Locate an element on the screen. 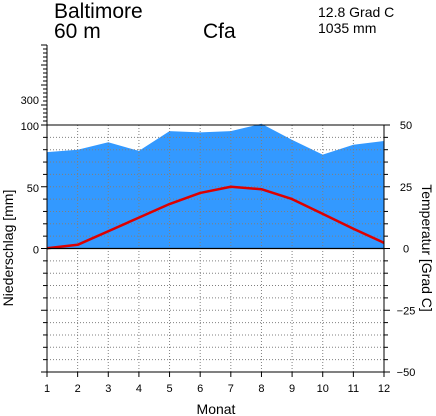 This screenshot has height=416, width=436. climate-class: Cfa is located at coordinates (219, 31).